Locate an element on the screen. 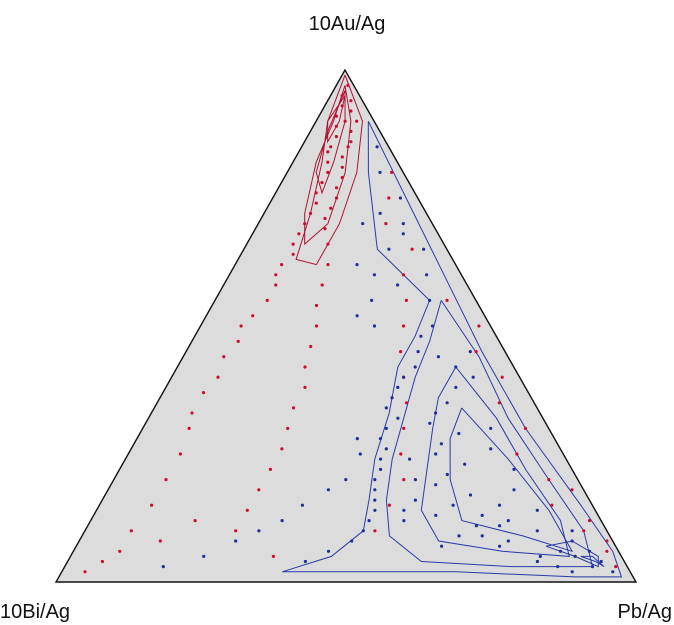 This screenshot has width=674, height=625. vertex-label-top: 10Au/Ag is located at coordinates (347, 24).